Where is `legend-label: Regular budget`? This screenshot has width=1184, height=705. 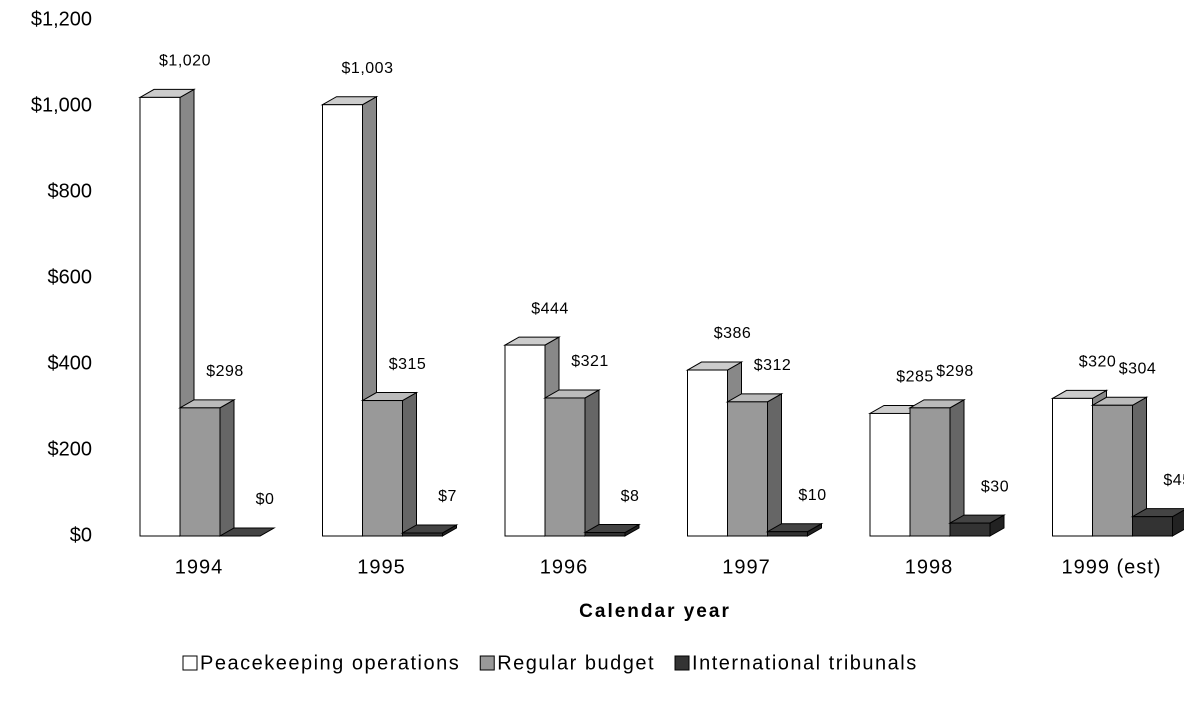
legend-label: Regular budget is located at coordinates (576, 663).